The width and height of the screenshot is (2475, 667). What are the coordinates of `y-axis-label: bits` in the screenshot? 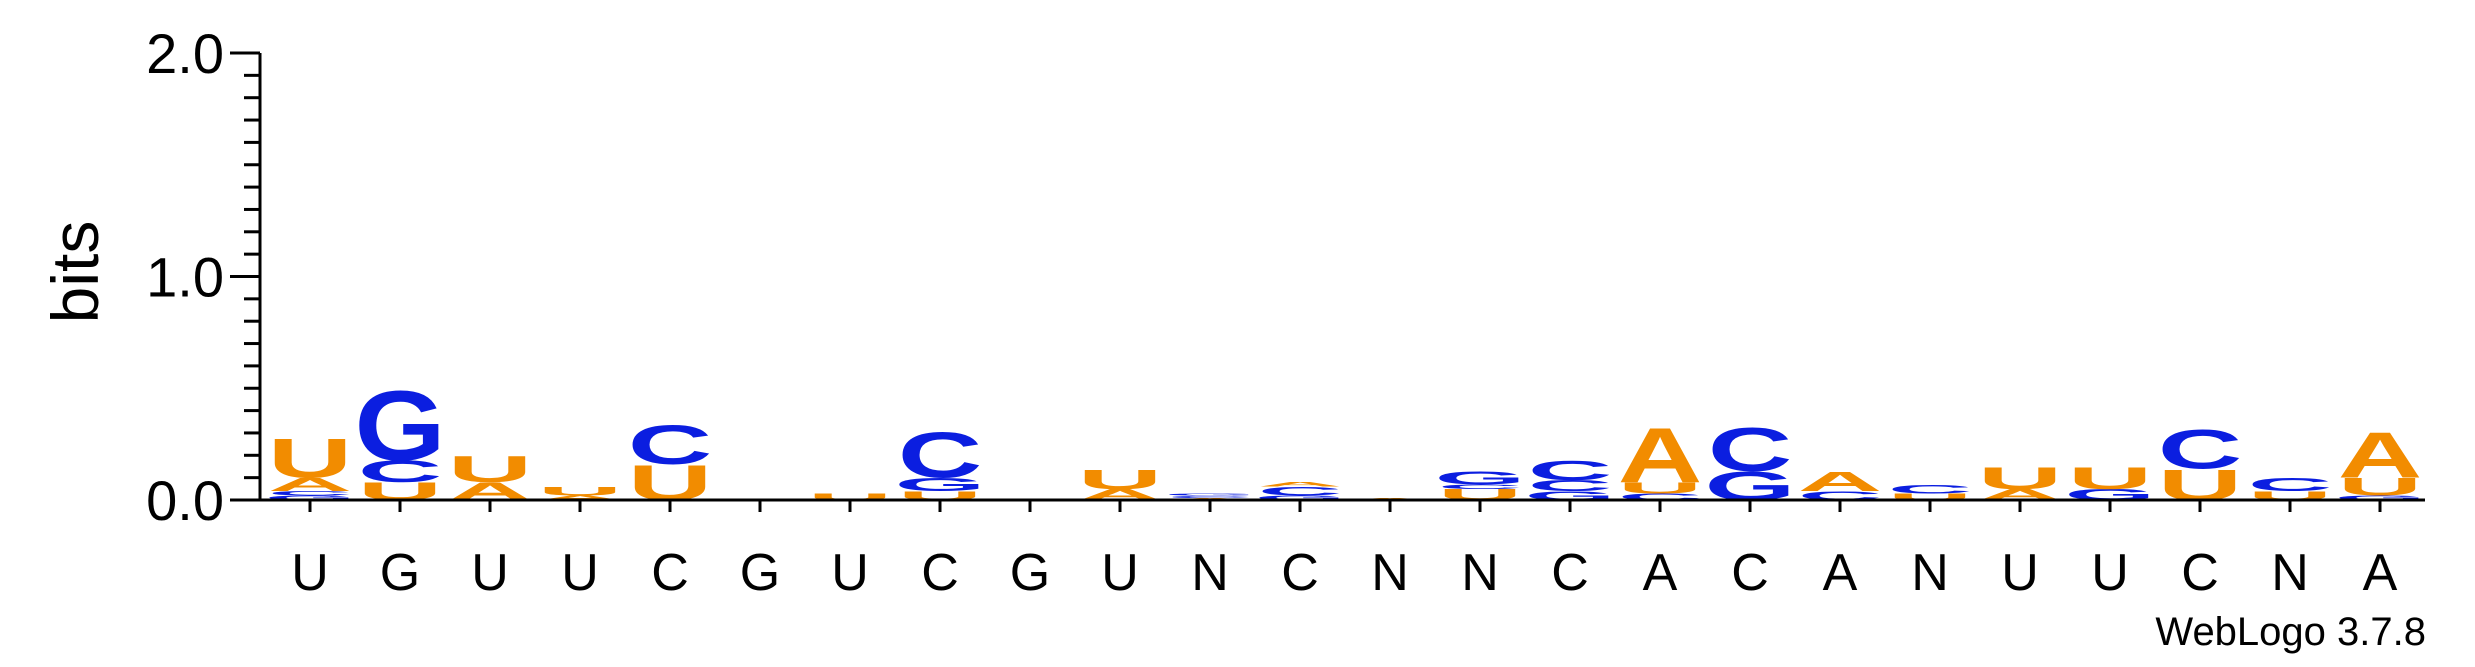 It's located at (75, 272).